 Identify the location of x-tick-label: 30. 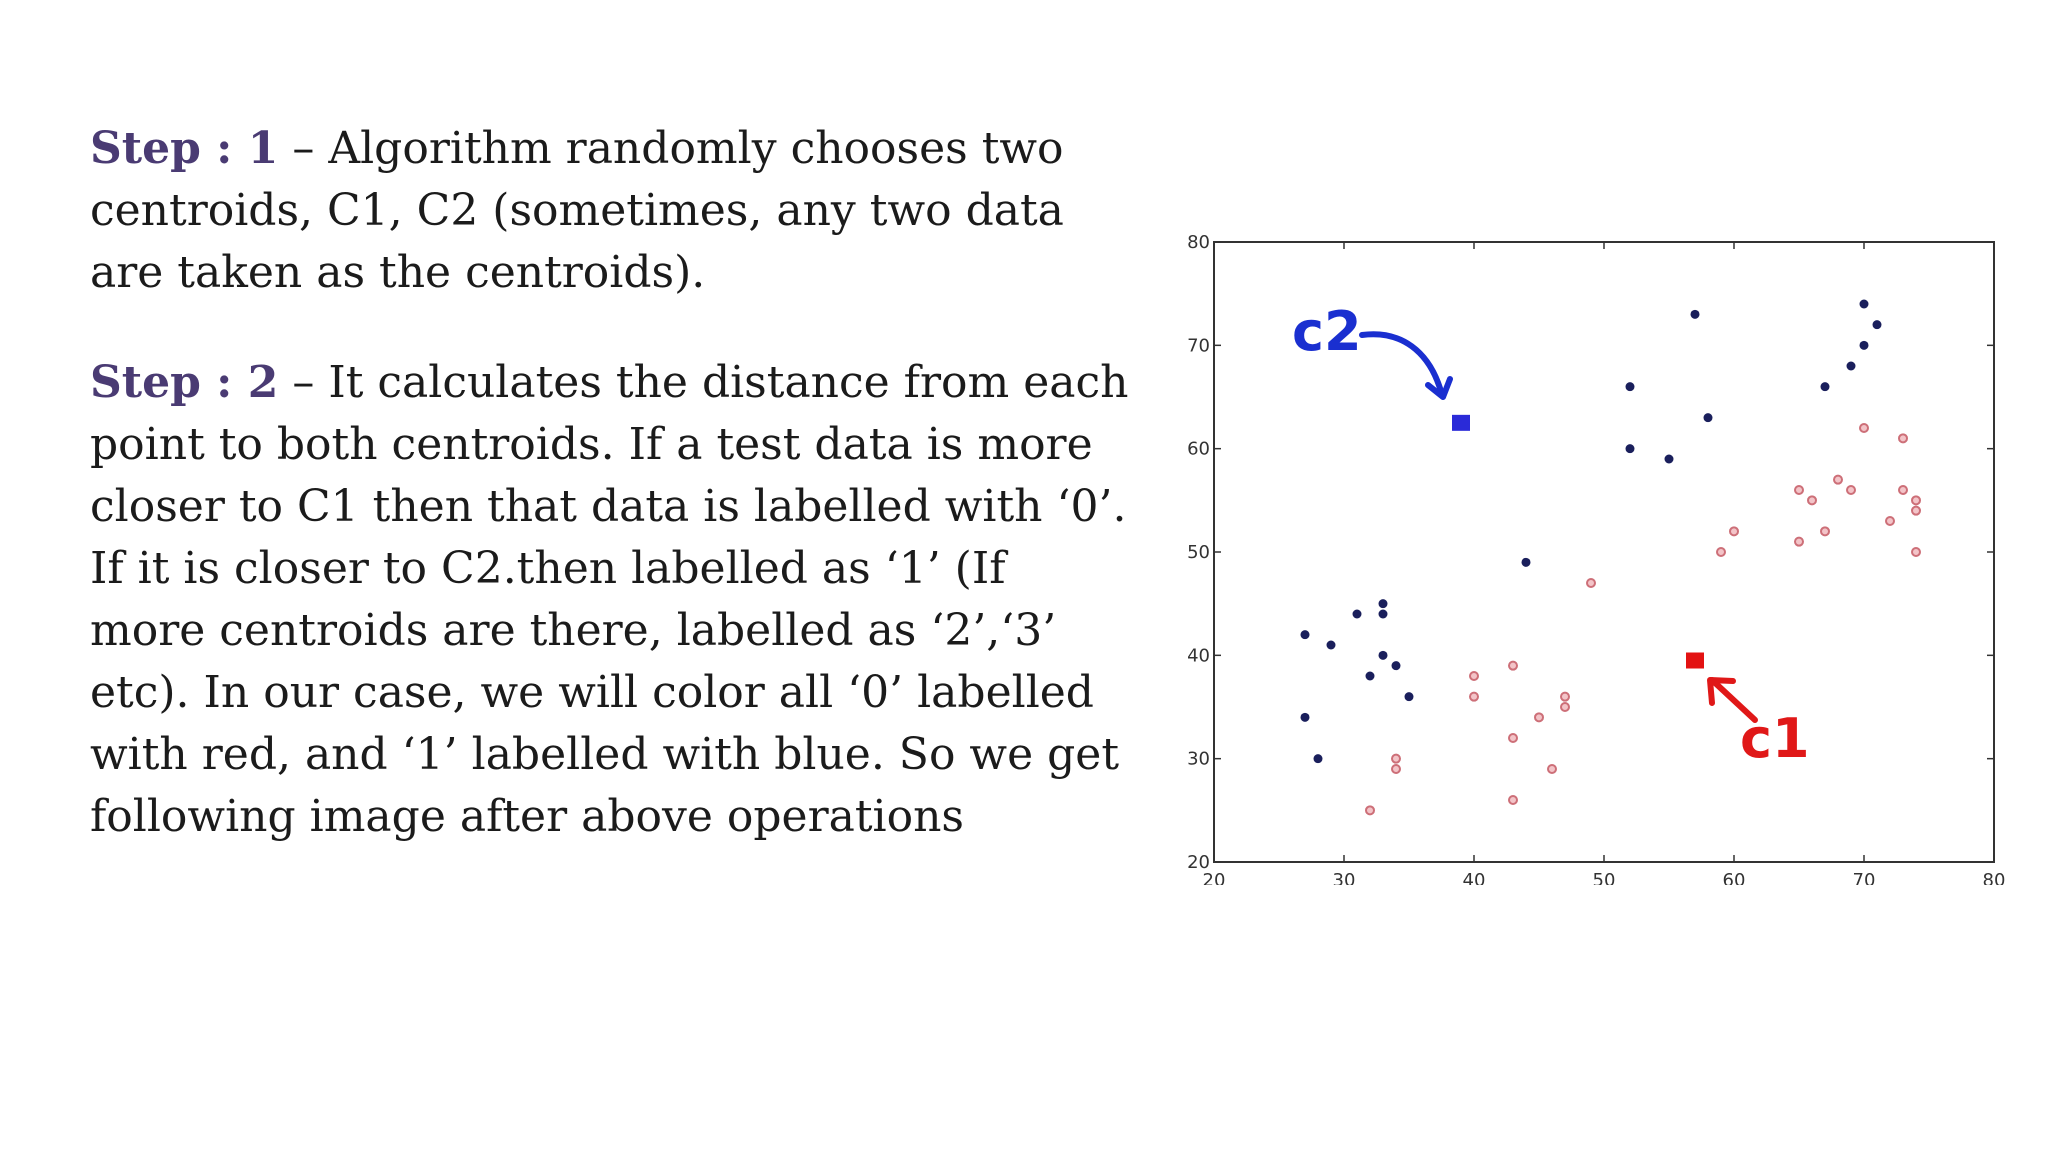
(1344, 877).